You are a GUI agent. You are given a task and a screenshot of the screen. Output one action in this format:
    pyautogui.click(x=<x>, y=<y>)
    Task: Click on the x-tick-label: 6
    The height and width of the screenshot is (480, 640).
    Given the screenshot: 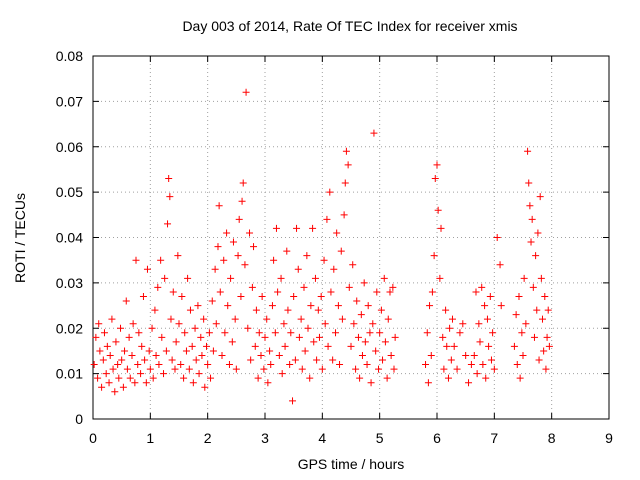 What is the action you would take?
    pyautogui.click(x=437, y=438)
    